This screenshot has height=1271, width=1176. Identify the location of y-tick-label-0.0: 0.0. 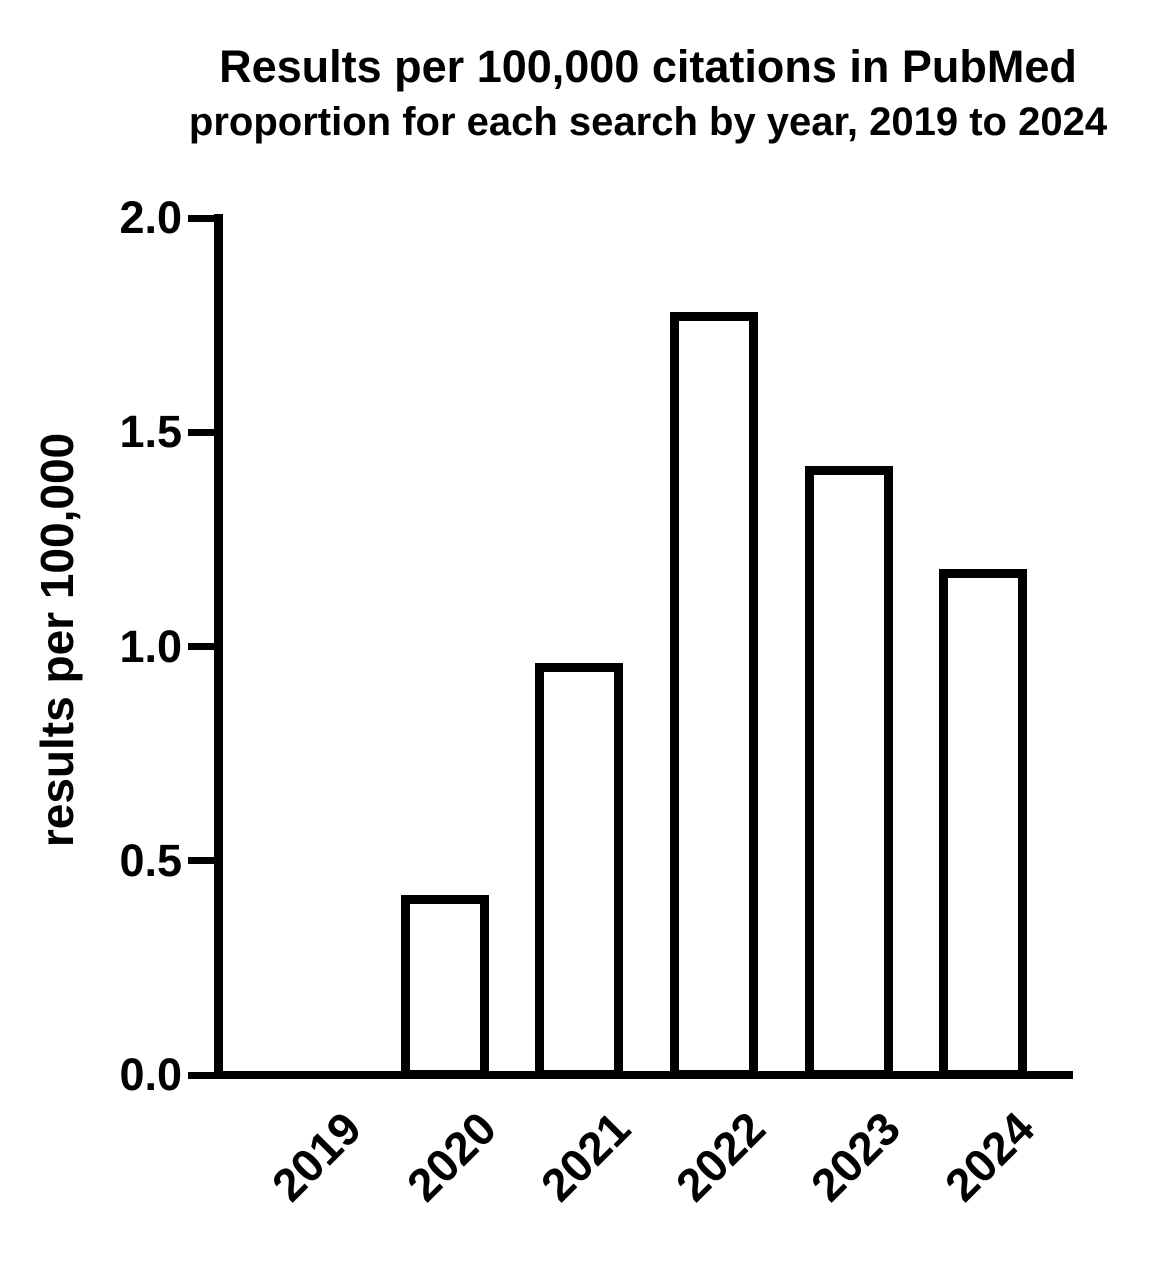
(150, 1074).